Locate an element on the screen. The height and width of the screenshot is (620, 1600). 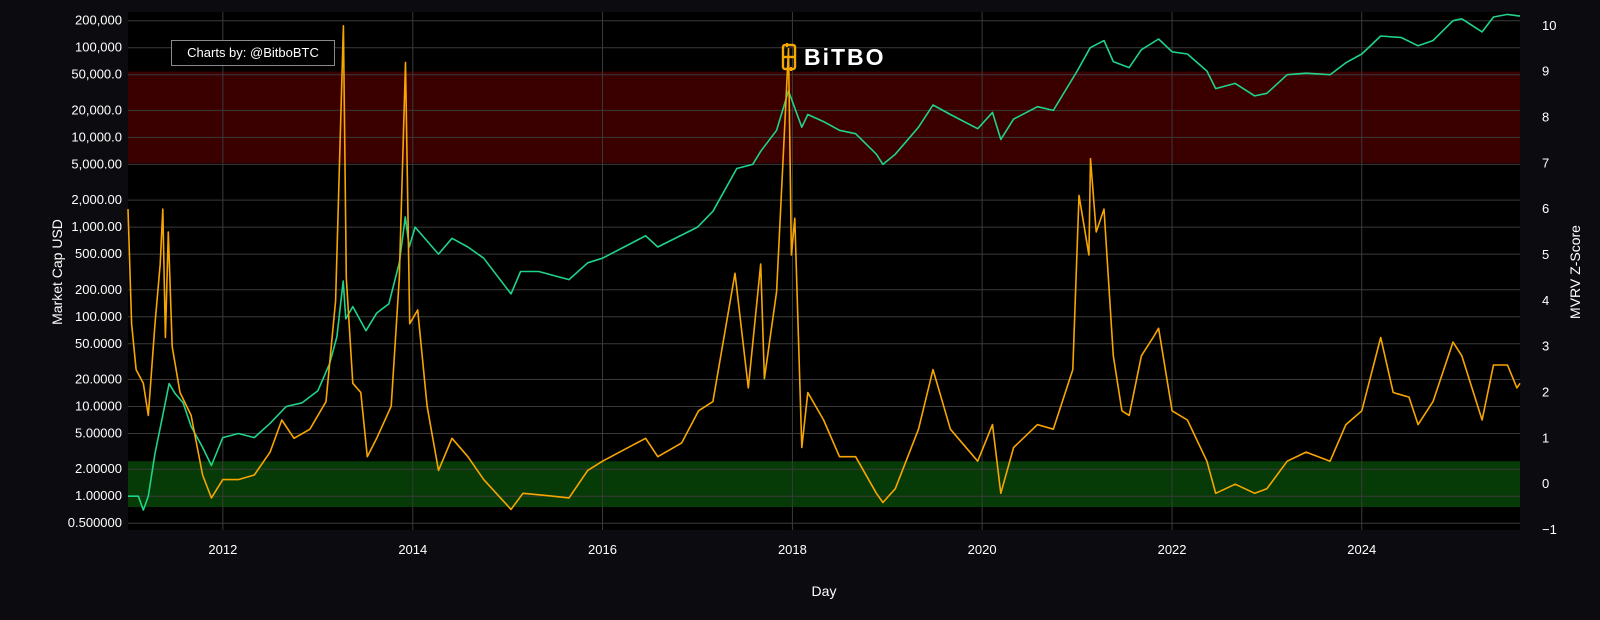
y-left-tick-label: 100.000 is located at coordinates (98, 316).